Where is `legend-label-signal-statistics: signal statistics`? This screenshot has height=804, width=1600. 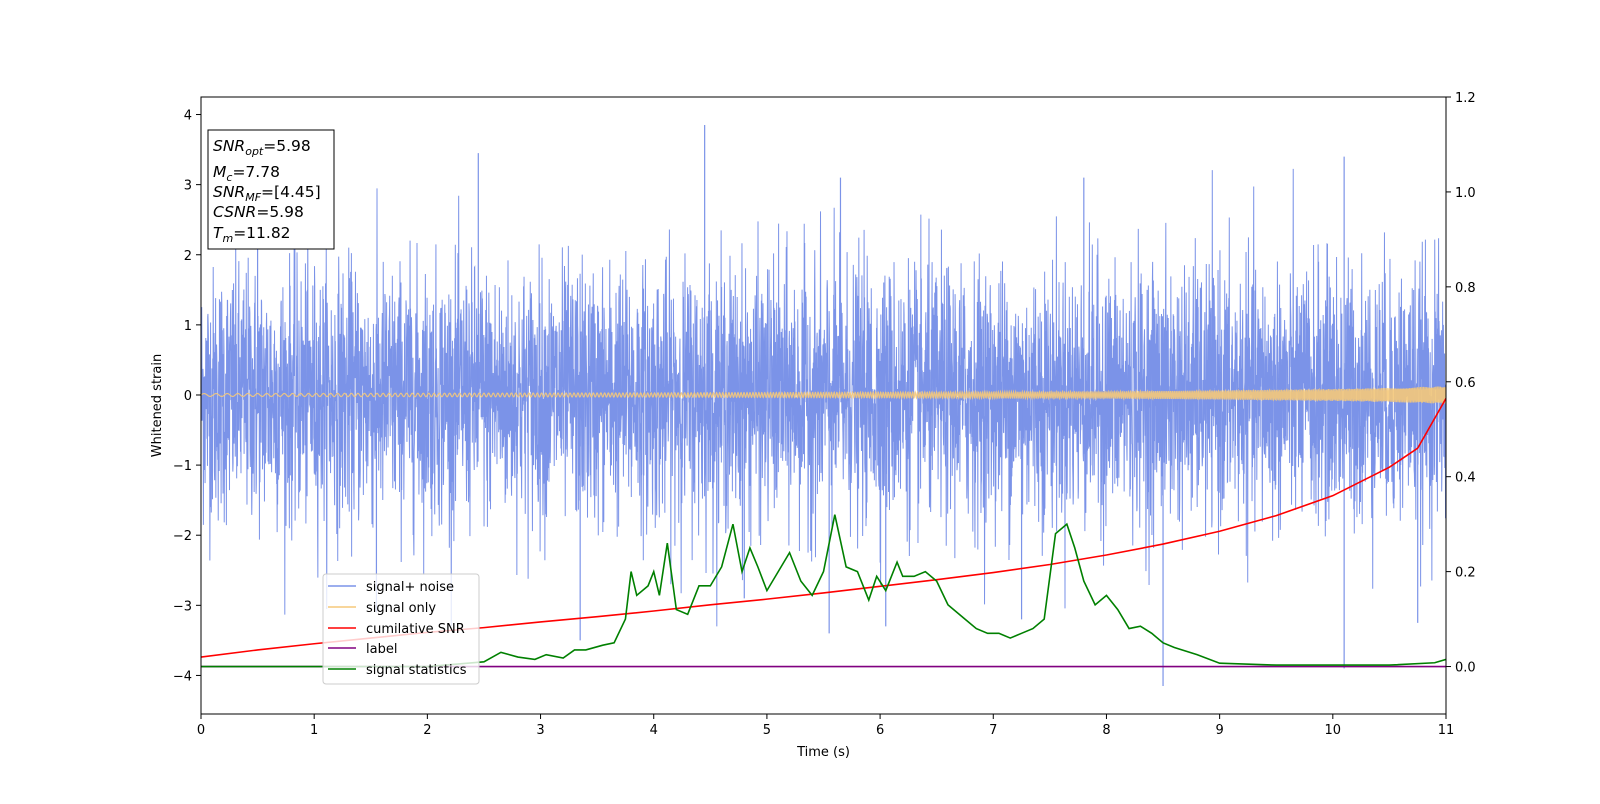
legend-label-signal-statistics: signal statistics is located at coordinates (416, 670).